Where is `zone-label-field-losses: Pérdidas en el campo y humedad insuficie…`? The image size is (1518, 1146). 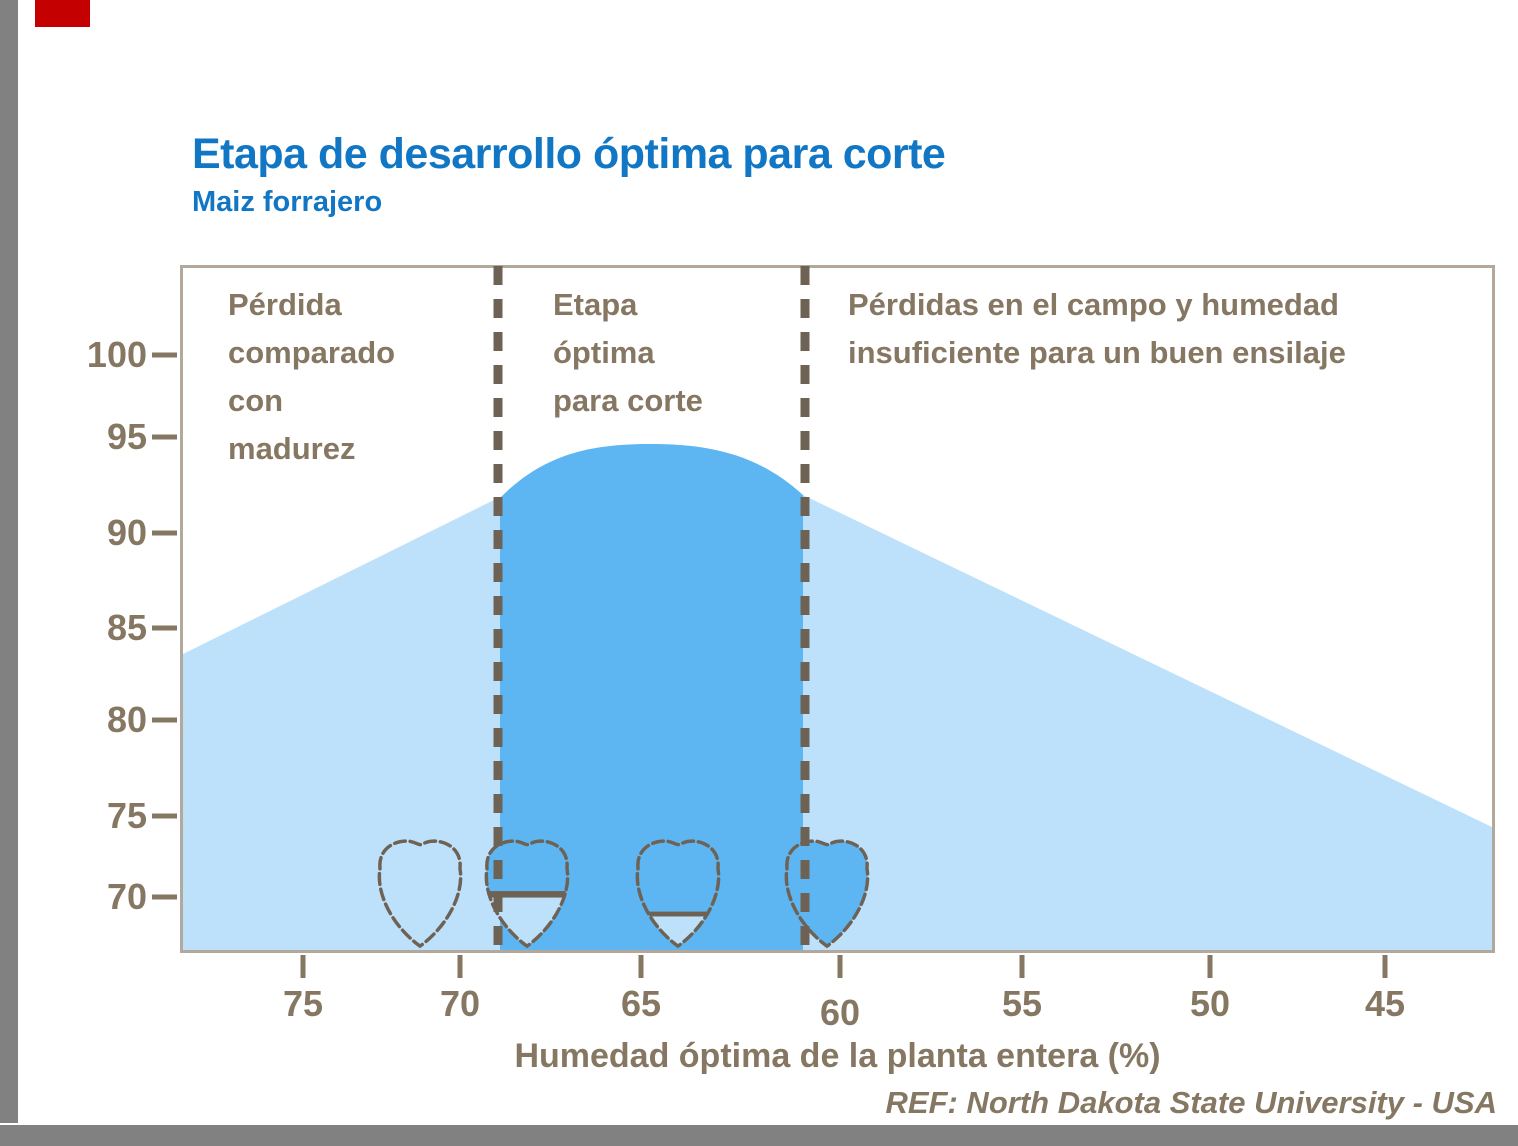
zone-label-field-losses: Pérdidas en el campo y humedad insuficie… is located at coordinates (1097, 329).